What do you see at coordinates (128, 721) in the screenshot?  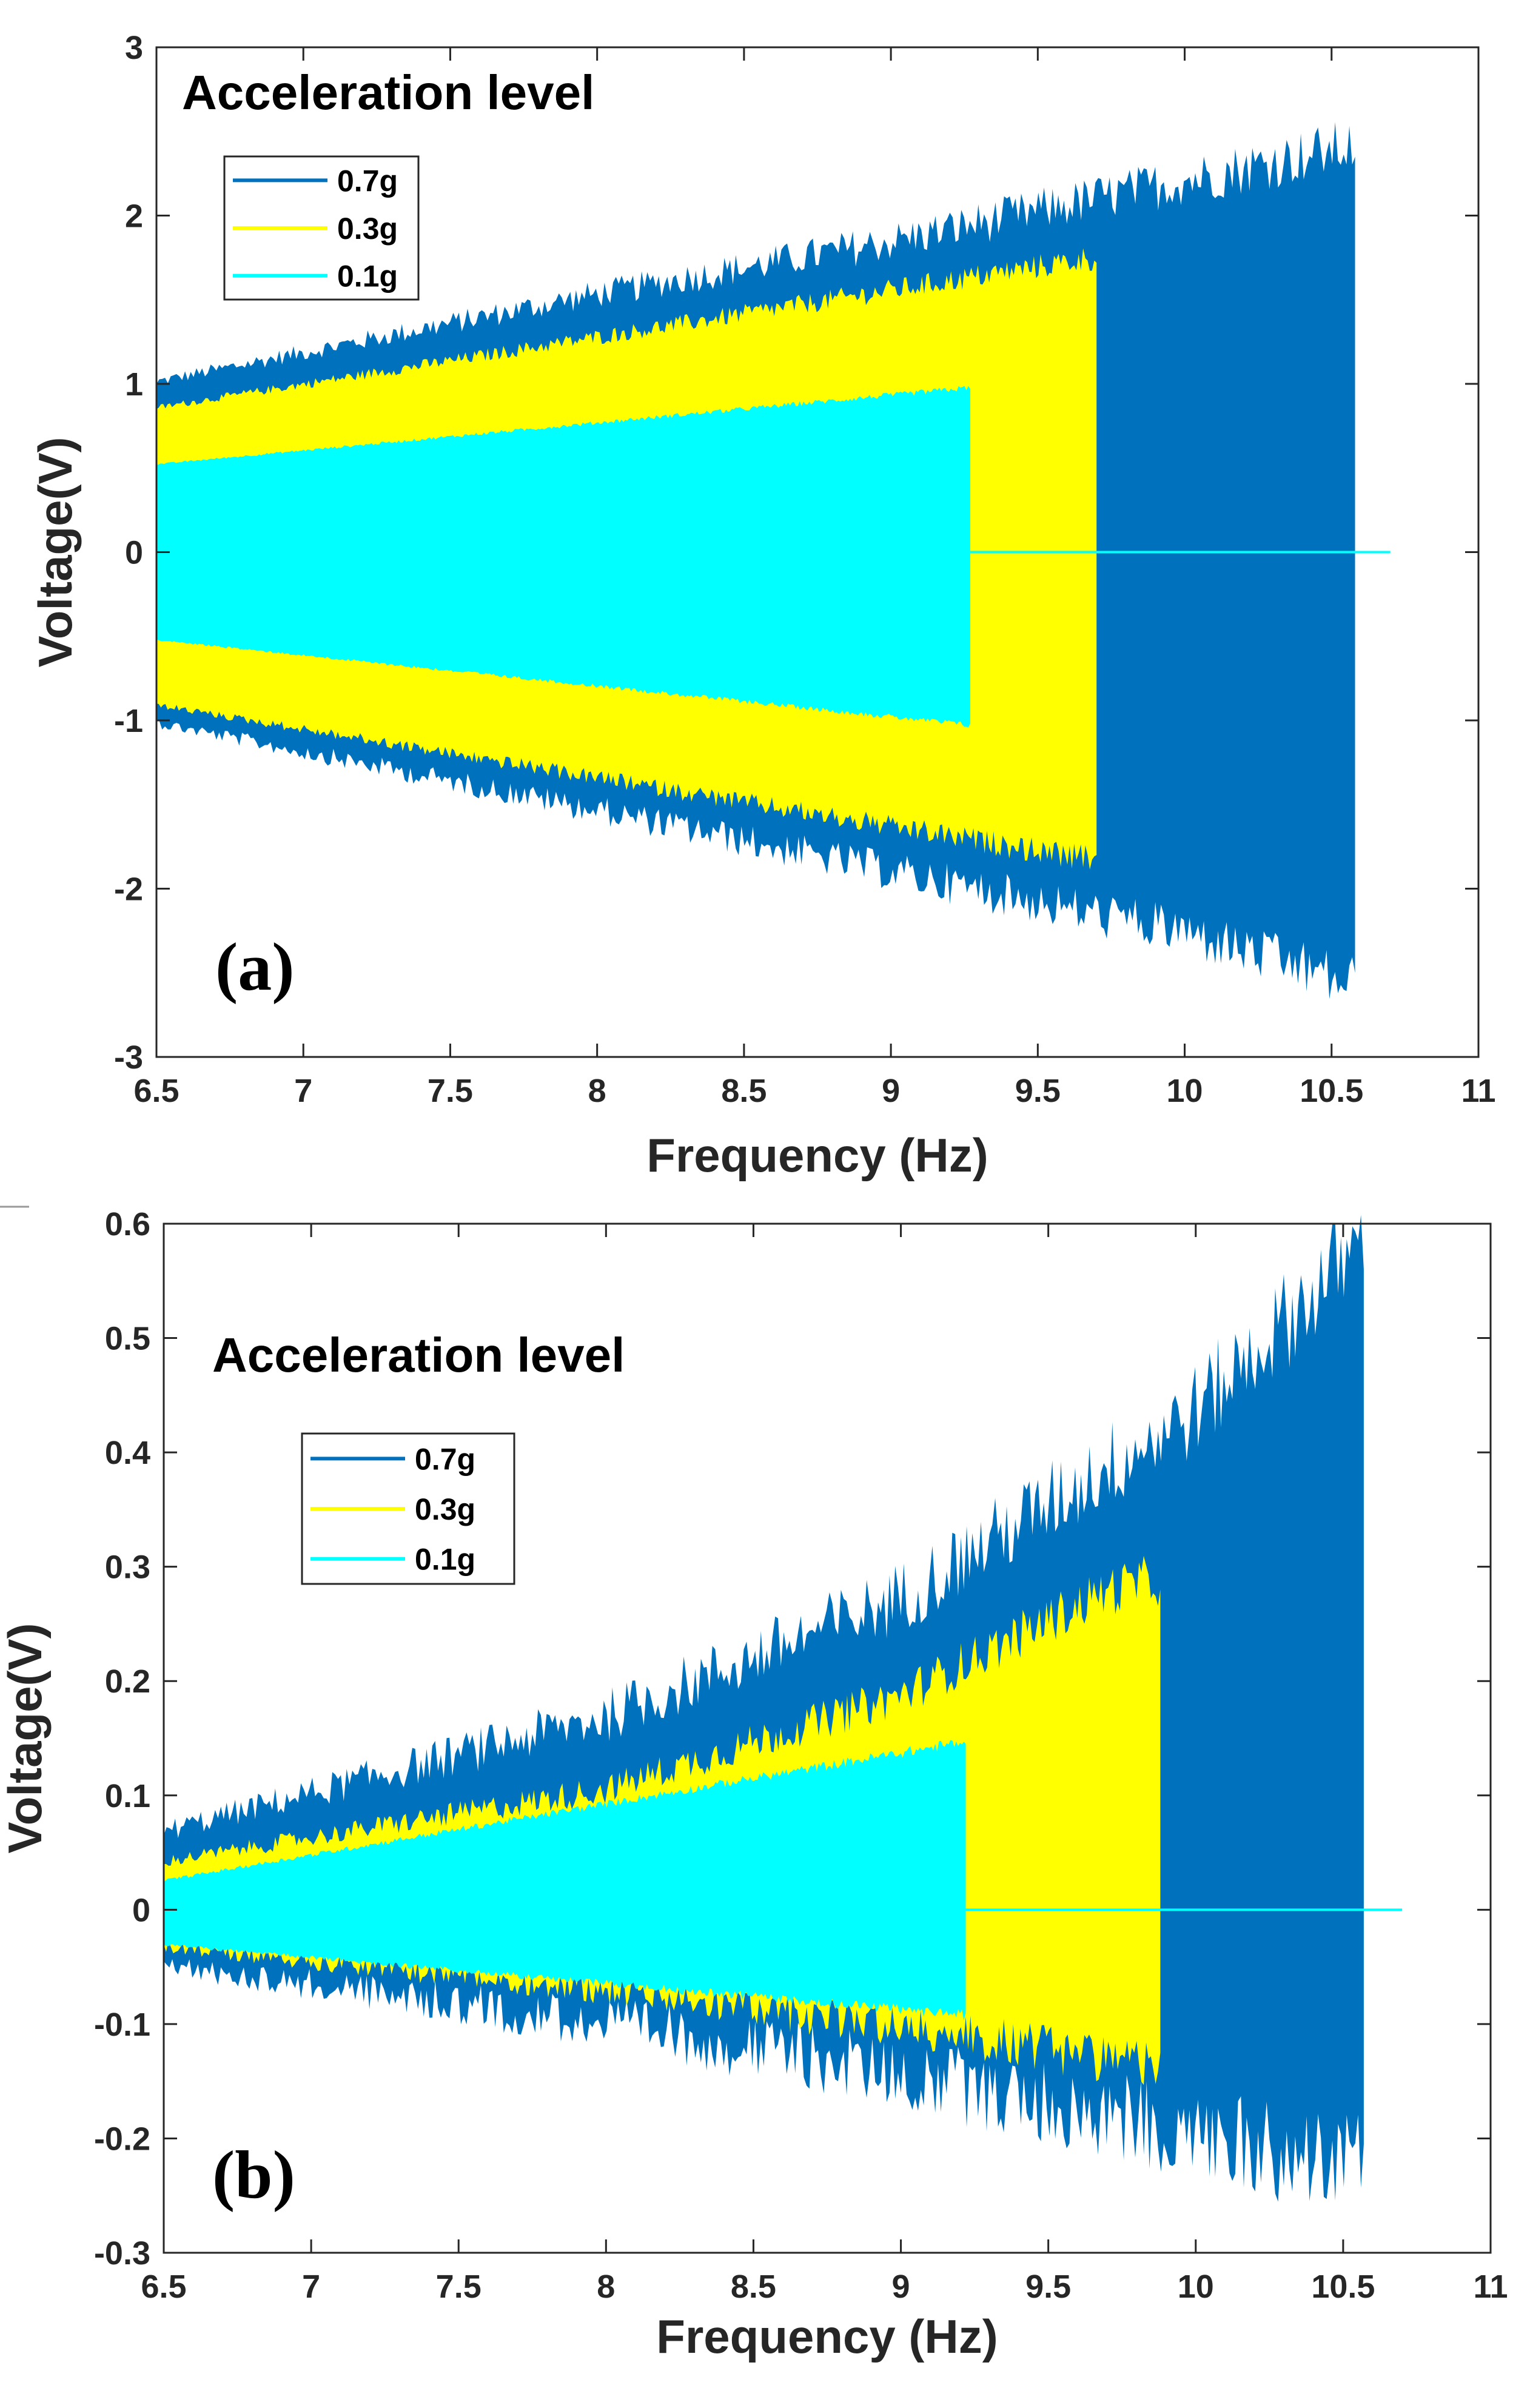 I see `y-tick-label: -1` at bounding box center [128, 721].